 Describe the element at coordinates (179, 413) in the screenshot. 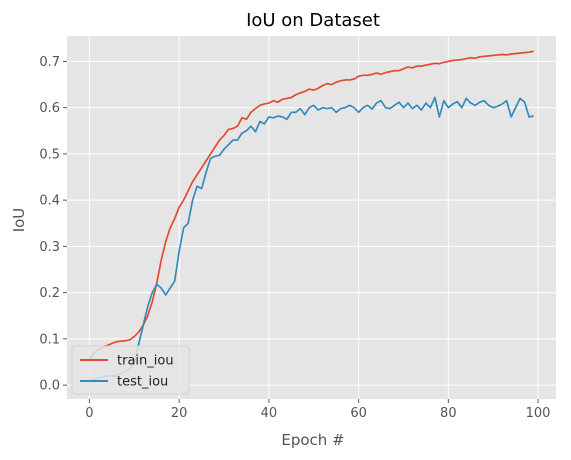

I see `x-tick-label: 20` at that location.